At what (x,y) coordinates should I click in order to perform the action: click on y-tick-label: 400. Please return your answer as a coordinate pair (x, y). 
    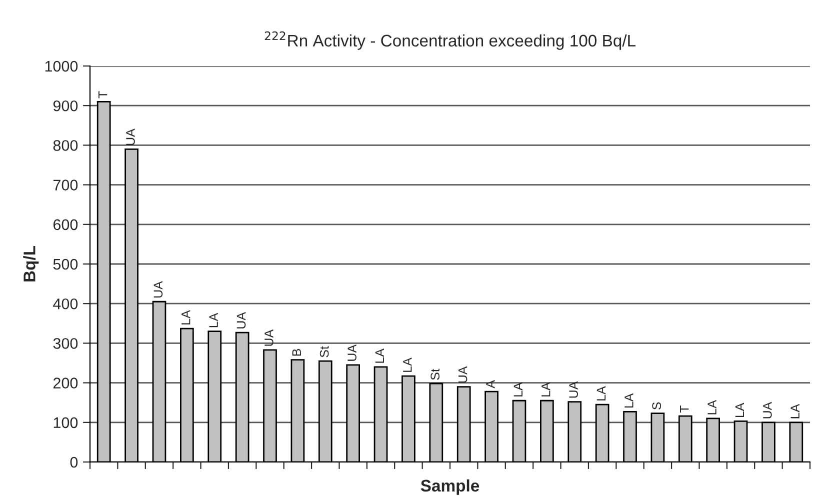
    Looking at the image, I should click on (65, 304).